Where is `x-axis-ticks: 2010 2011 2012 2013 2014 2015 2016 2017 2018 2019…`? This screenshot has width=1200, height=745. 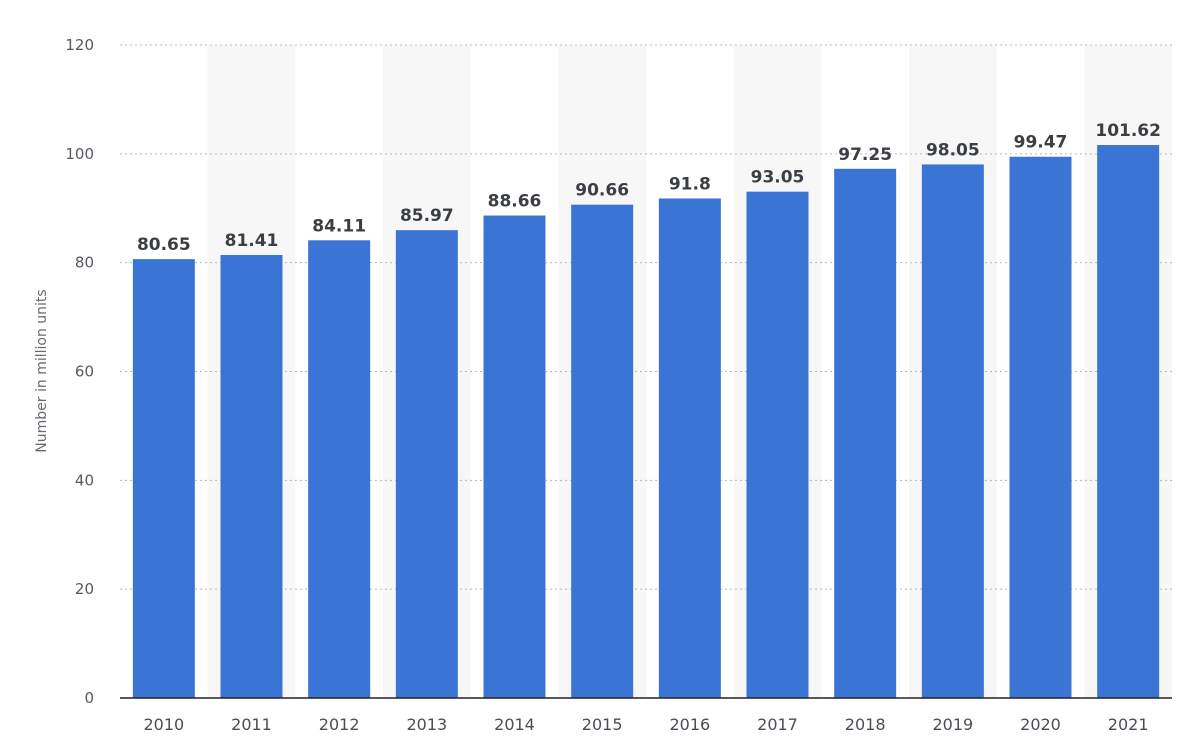 x-axis-ticks: 2010 2011 2012 2013 2014 2015 2016 2017 2018 2019… is located at coordinates (645, 724).